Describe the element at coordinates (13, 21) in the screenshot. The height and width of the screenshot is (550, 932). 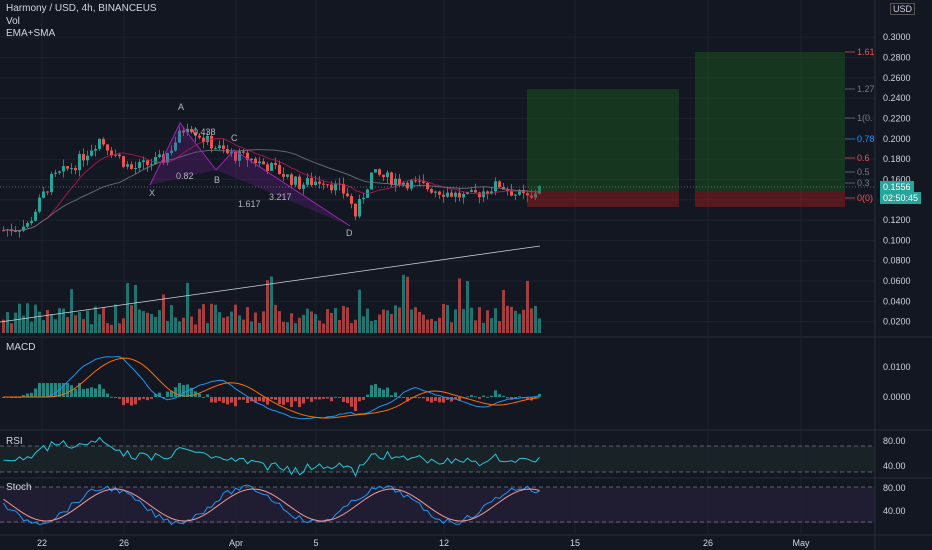
I see `volume-indicator-label: Vol` at that location.